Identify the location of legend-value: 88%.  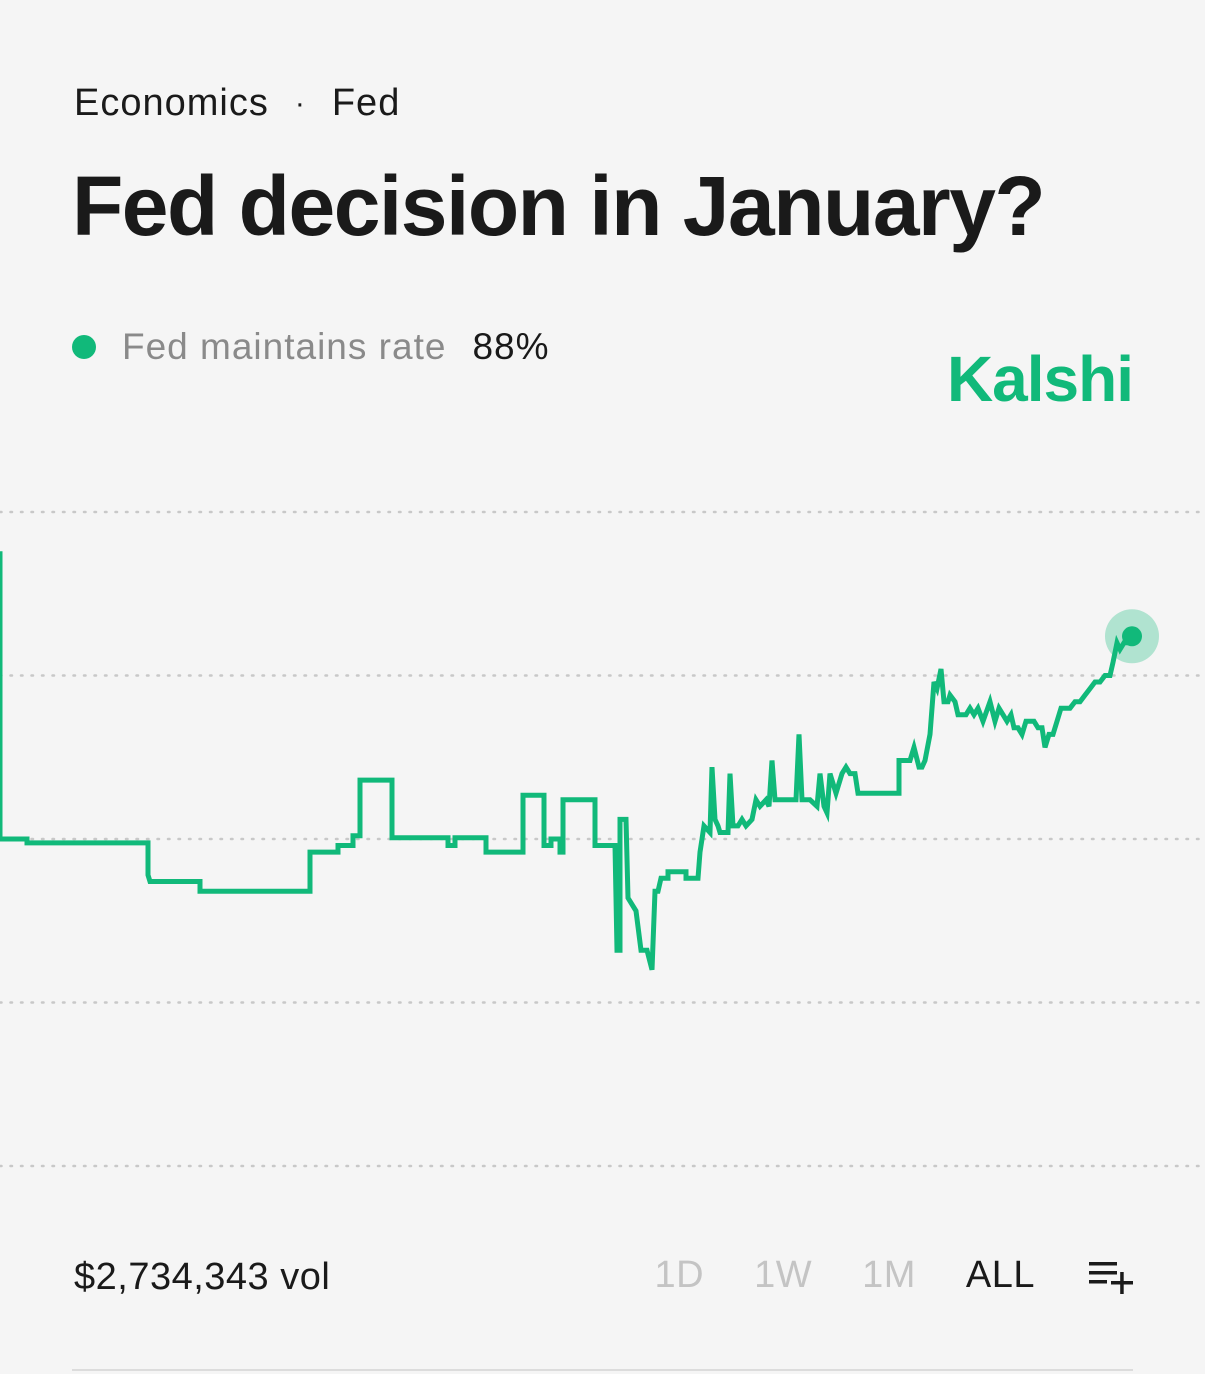
(511, 346).